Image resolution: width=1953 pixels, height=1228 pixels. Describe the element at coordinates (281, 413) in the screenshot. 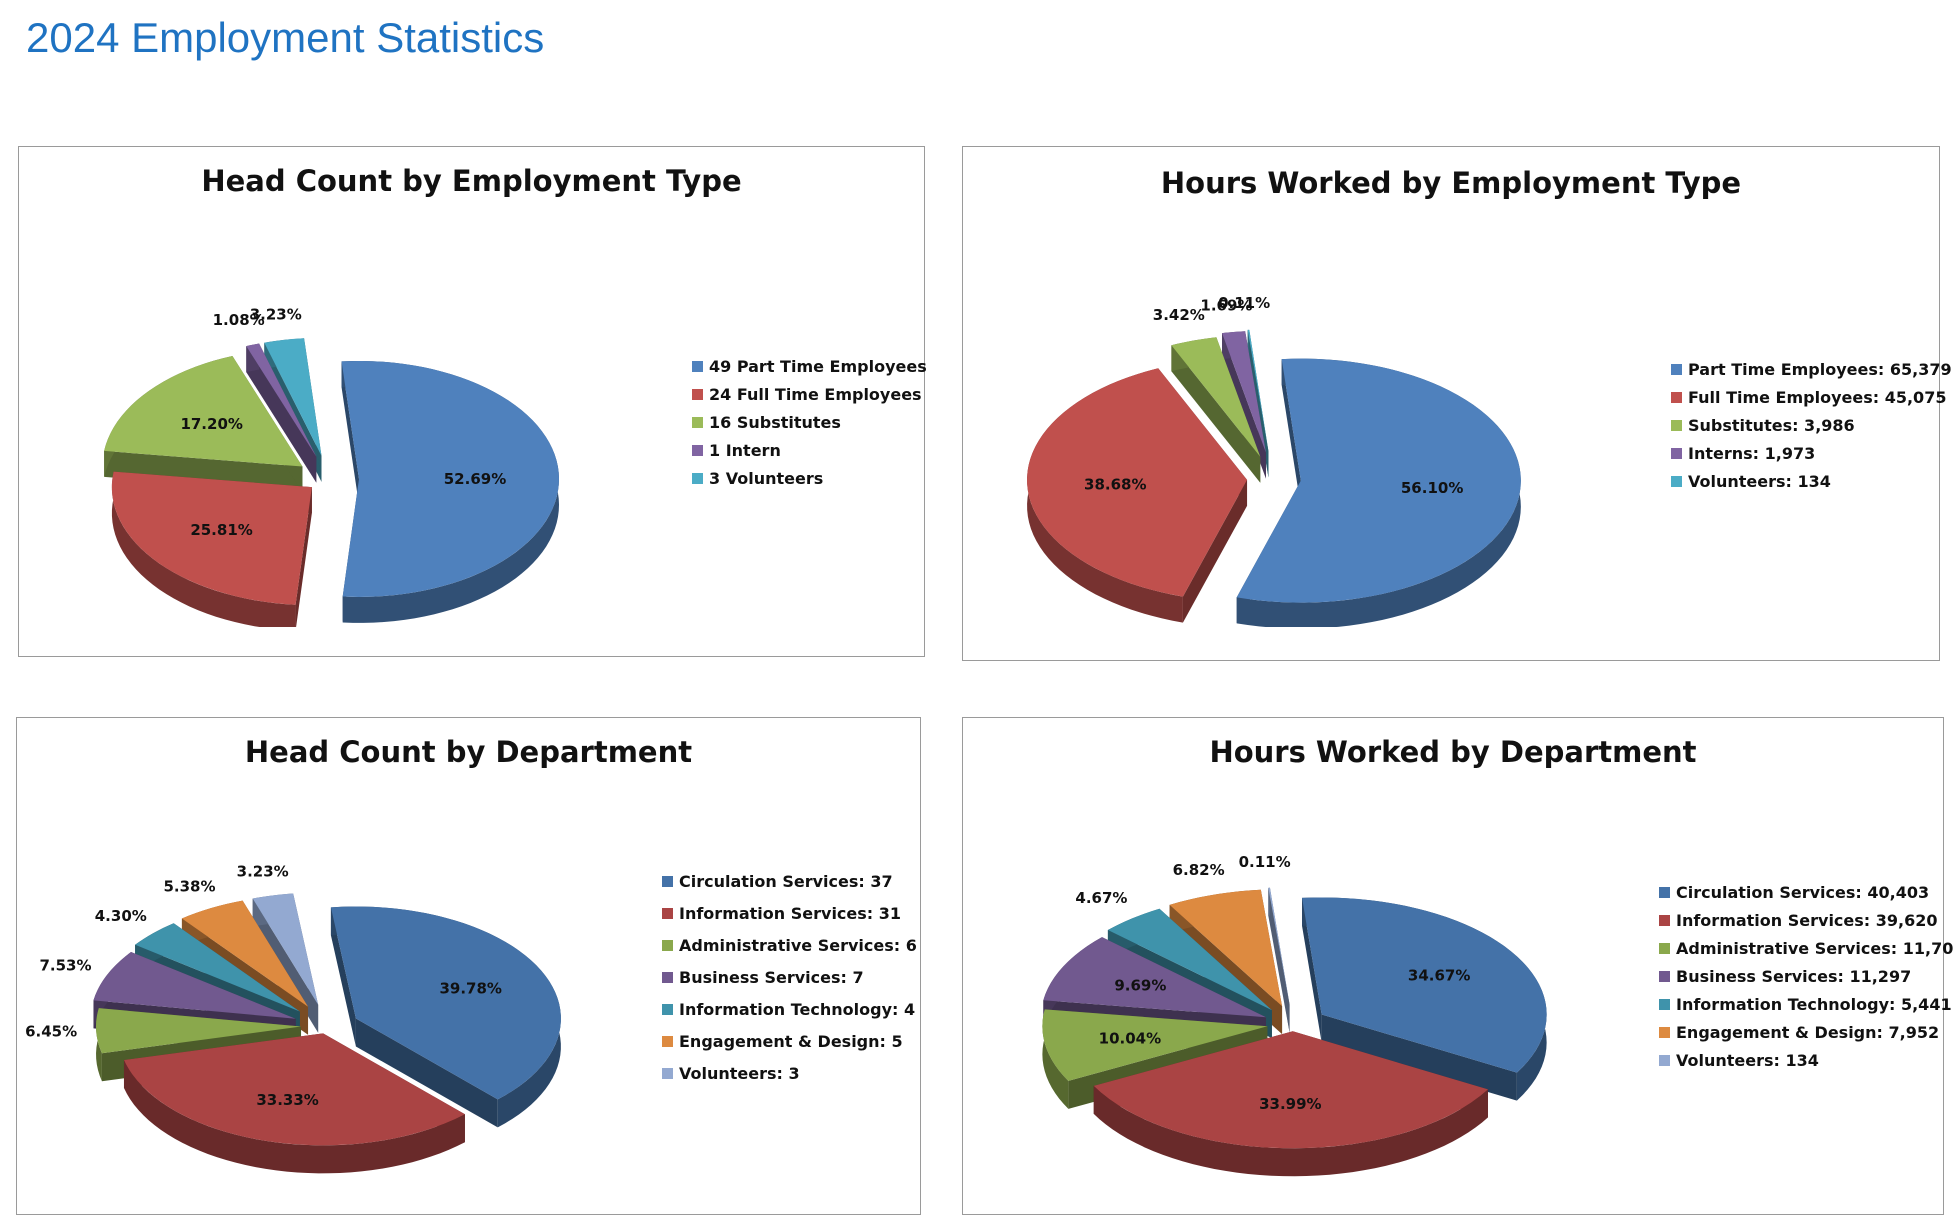

I see `pie-slice-1-intern` at that location.